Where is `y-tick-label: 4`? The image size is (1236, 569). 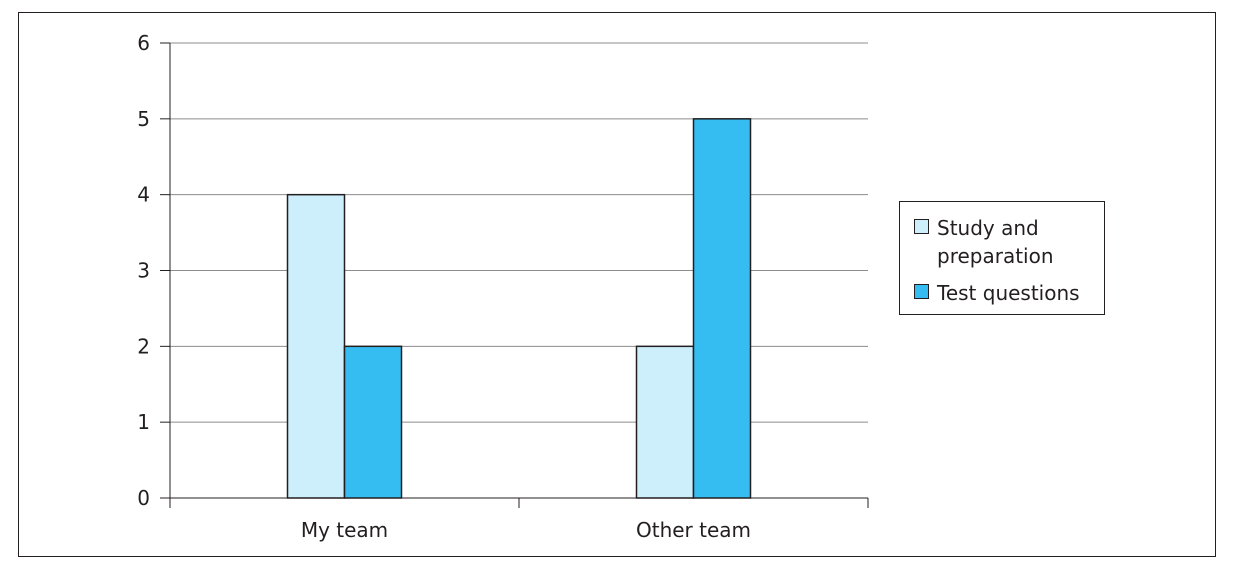
y-tick-label: 4 is located at coordinates (143, 195).